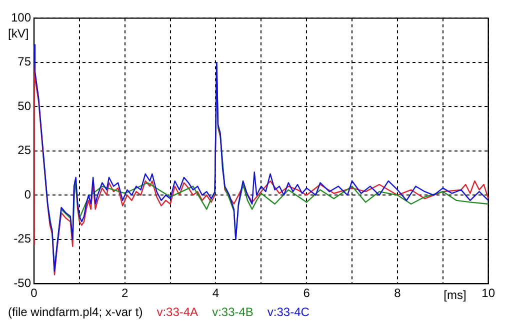 This screenshot has height=331, width=506. What do you see at coordinates (216, 293) in the screenshot?
I see `x-tick-label: 4` at bounding box center [216, 293].